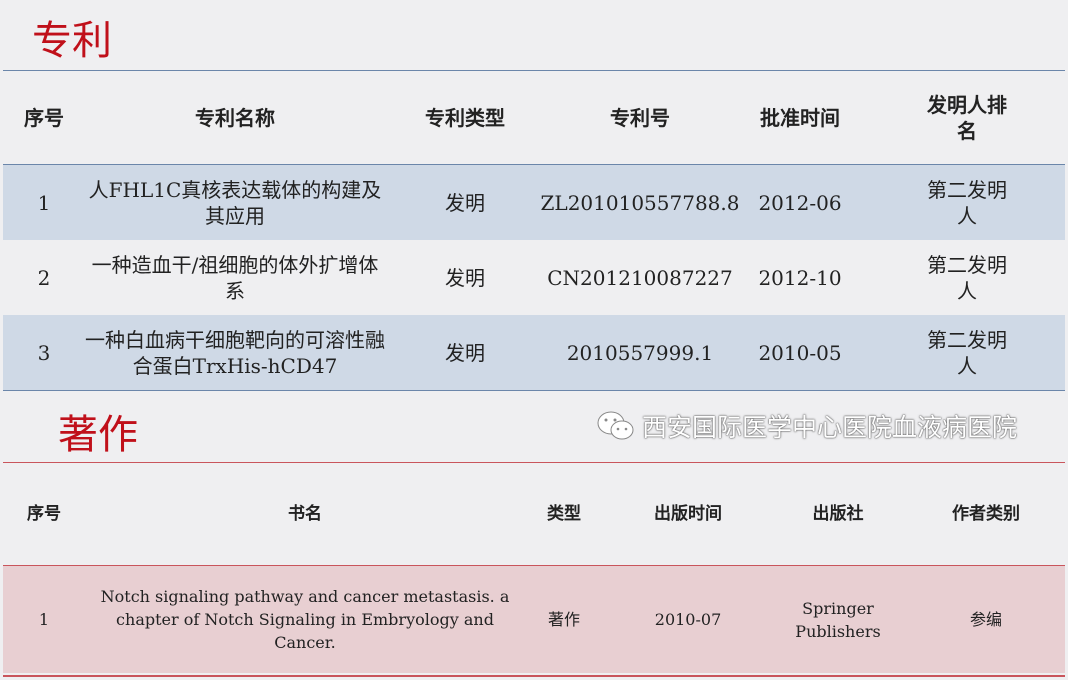 The height and width of the screenshot is (680, 1068). Describe the element at coordinates (800, 202) in the screenshot. I see `patent-date: 2012-06` at that location.